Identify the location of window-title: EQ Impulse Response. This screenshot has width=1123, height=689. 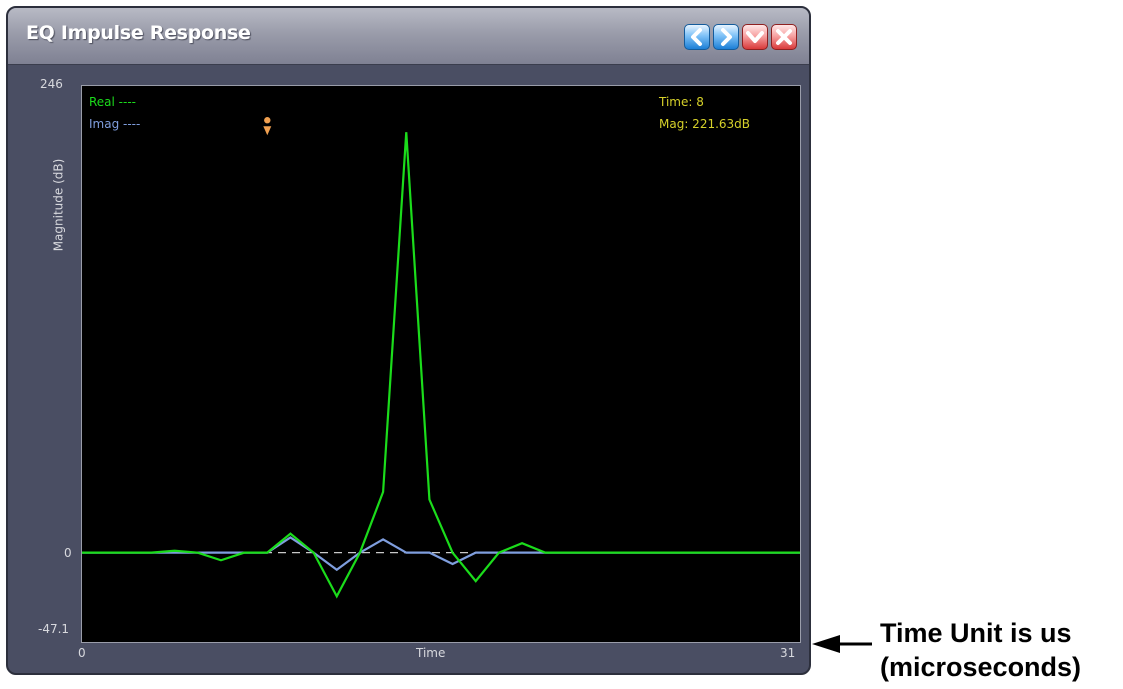
(138, 33).